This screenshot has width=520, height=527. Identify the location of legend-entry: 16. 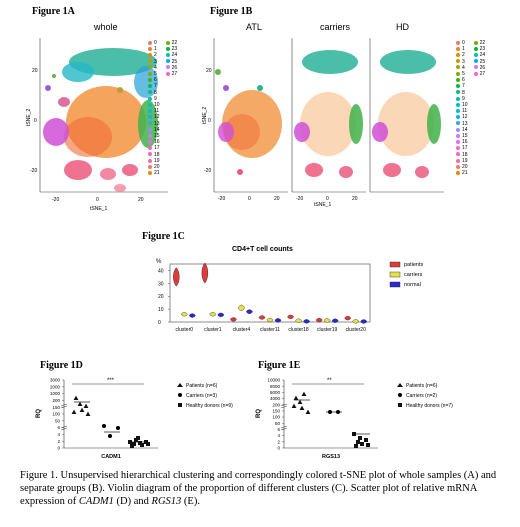
(154, 142).